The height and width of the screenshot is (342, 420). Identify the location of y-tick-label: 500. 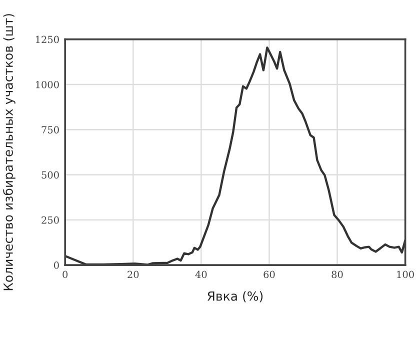
(50, 175).